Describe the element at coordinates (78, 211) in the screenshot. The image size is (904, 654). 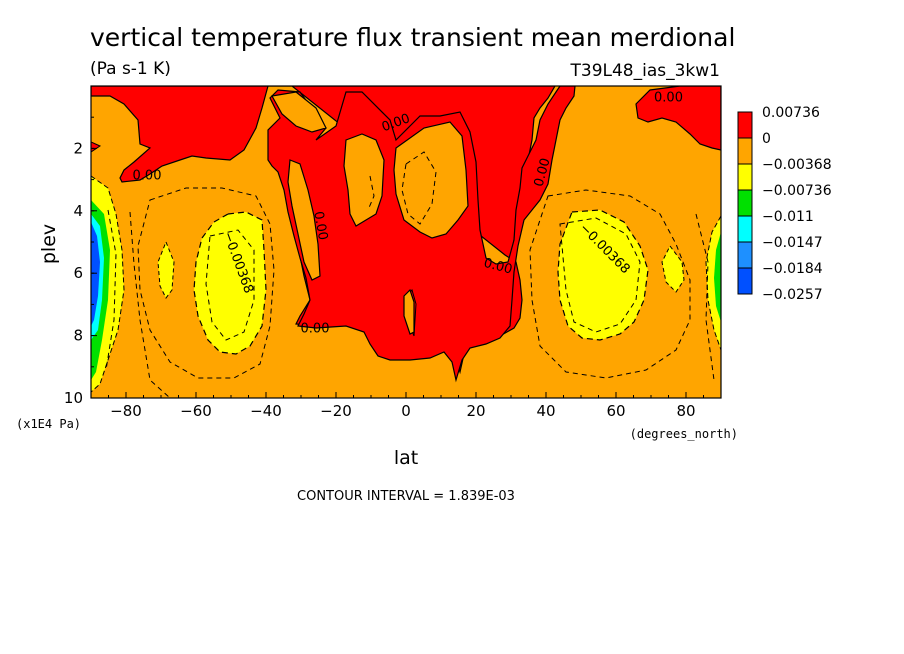
I see `y-tick-label: 4` at that location.